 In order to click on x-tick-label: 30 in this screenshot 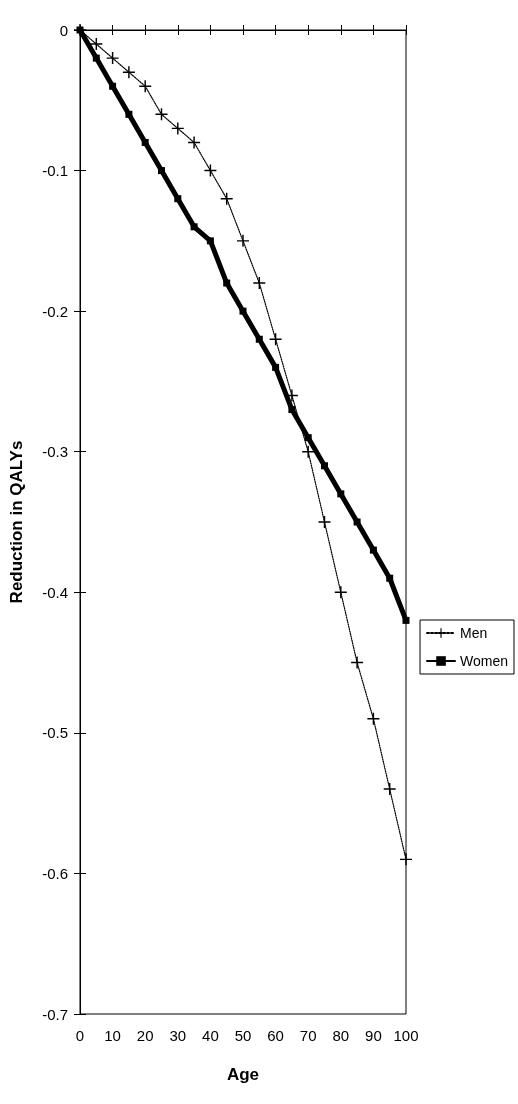, I will do `click(178, 1035)`.